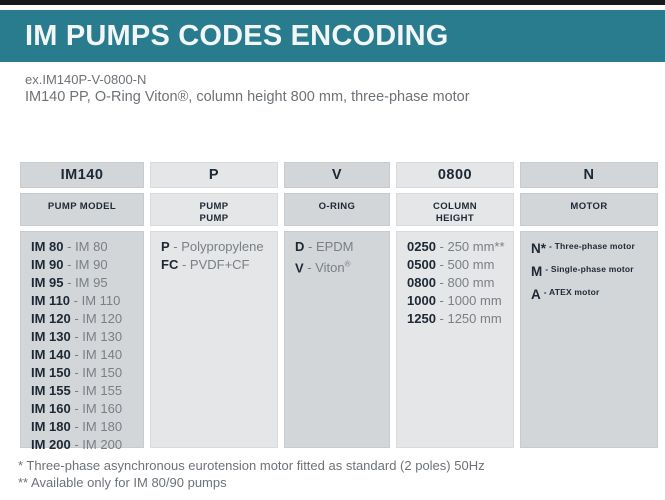 Image resolution: width=665 pixels, height=500 pixels. What do you see at coordinates (455, 218) in the screenshot?
I see `column-label-line: HEIGHT` at bounding box center [455, 218].